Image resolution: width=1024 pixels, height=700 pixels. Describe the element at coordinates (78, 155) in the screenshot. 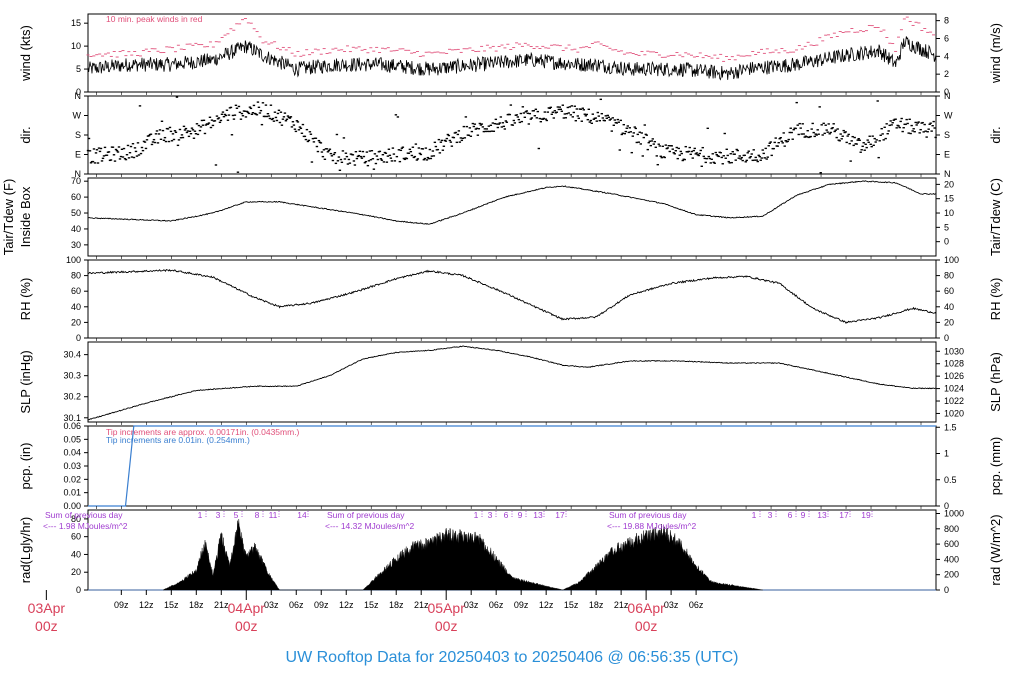

I see `dir-left-tick-label: E` at that location.